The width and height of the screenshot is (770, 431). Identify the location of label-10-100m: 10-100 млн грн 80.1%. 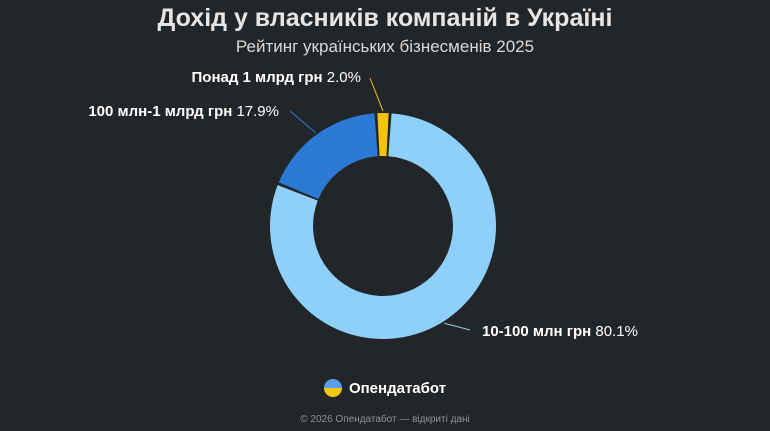
(560, 331).